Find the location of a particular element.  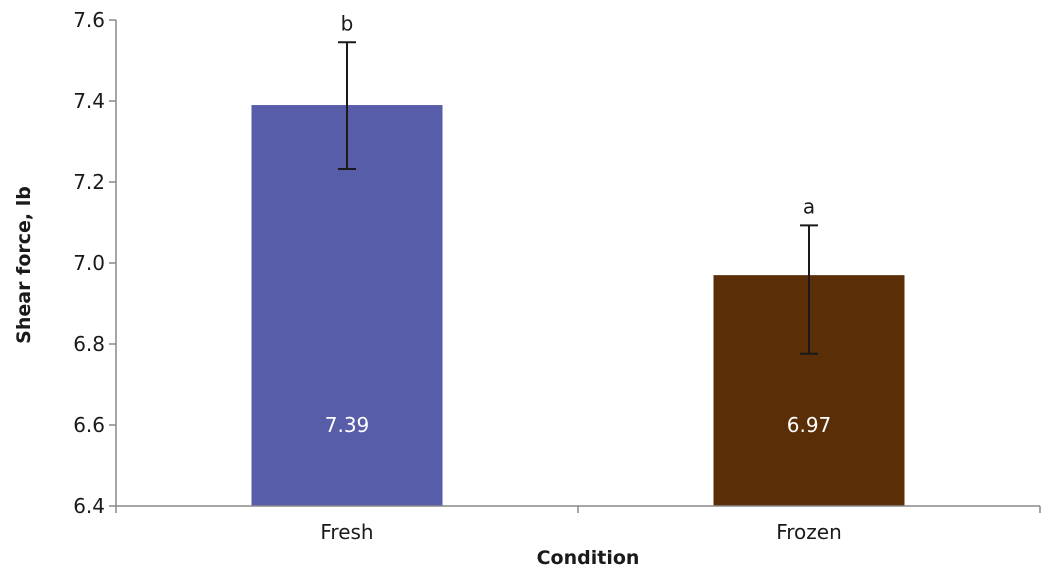

y-tick-label: 7.4 is located at coordinates (89, 101).